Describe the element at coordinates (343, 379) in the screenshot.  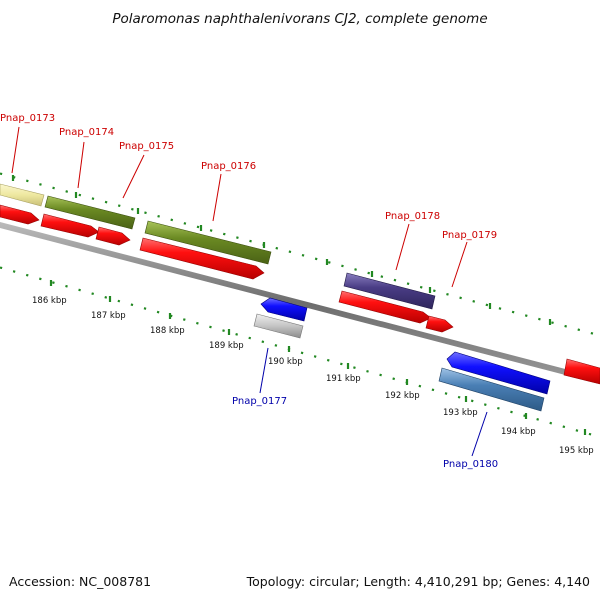
I see `kbp-label: 191 kbp` at that location.